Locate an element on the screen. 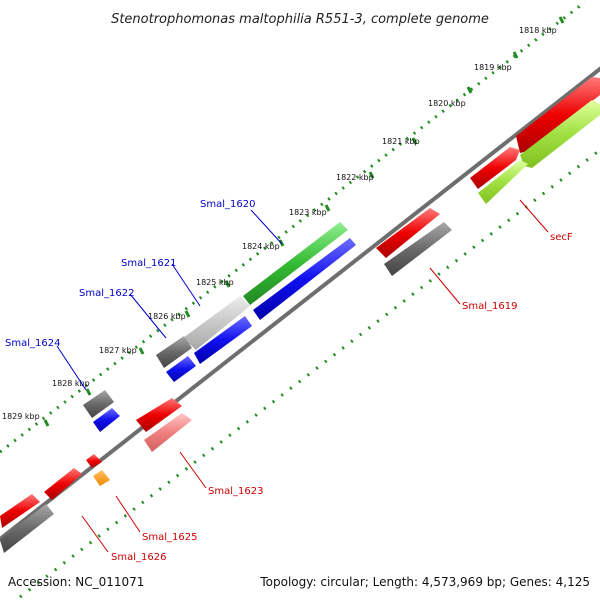 This screenshot has width=600, height=600. tick-label-1827: 1827 kbp is located at coordinates (118, 350).